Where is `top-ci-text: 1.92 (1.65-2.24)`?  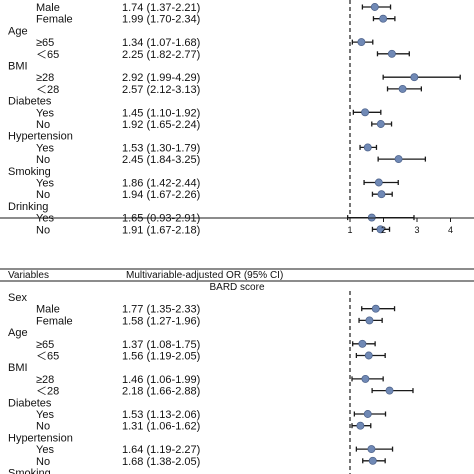 top-ci-text: 1.92 (1.65-2.24) is located at coordinates (161, 125).